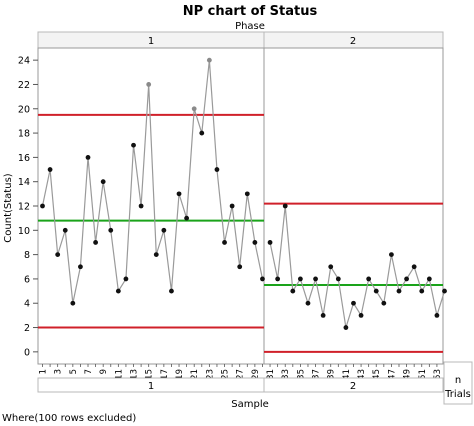 The image size is (474, 426). I want to click on trials-panel, so click(458, 383).